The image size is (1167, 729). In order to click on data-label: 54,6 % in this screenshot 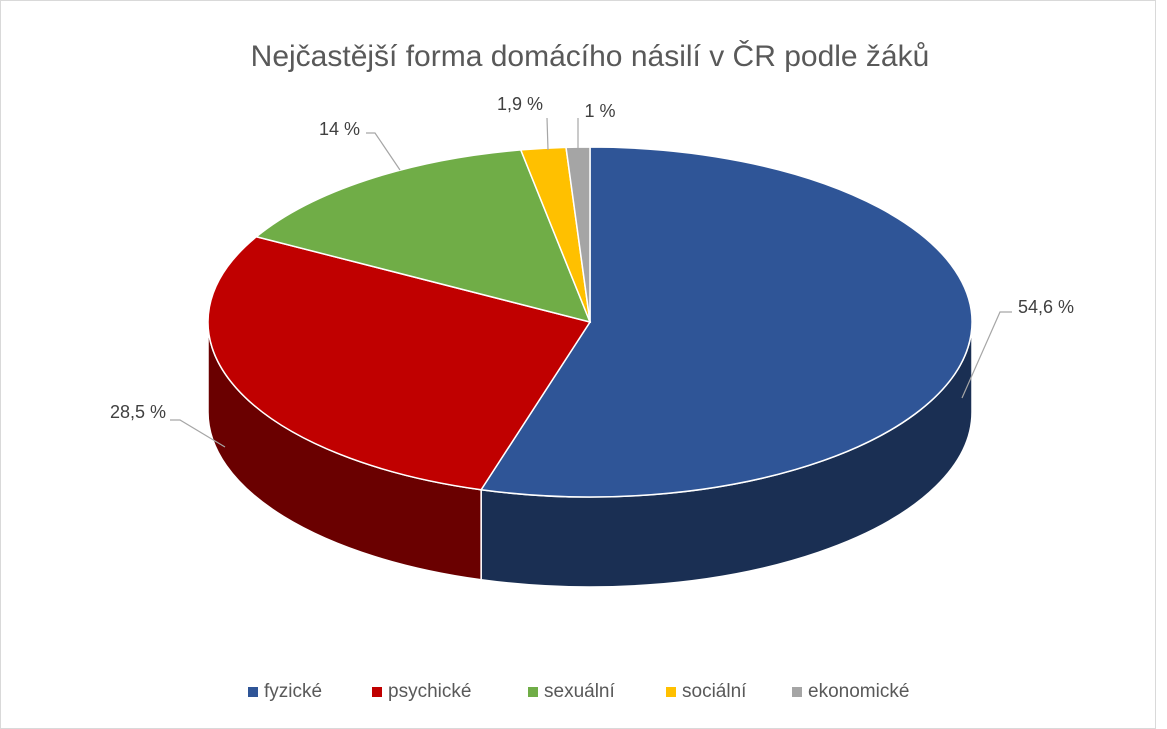, I will do `click(1046, 307)`.